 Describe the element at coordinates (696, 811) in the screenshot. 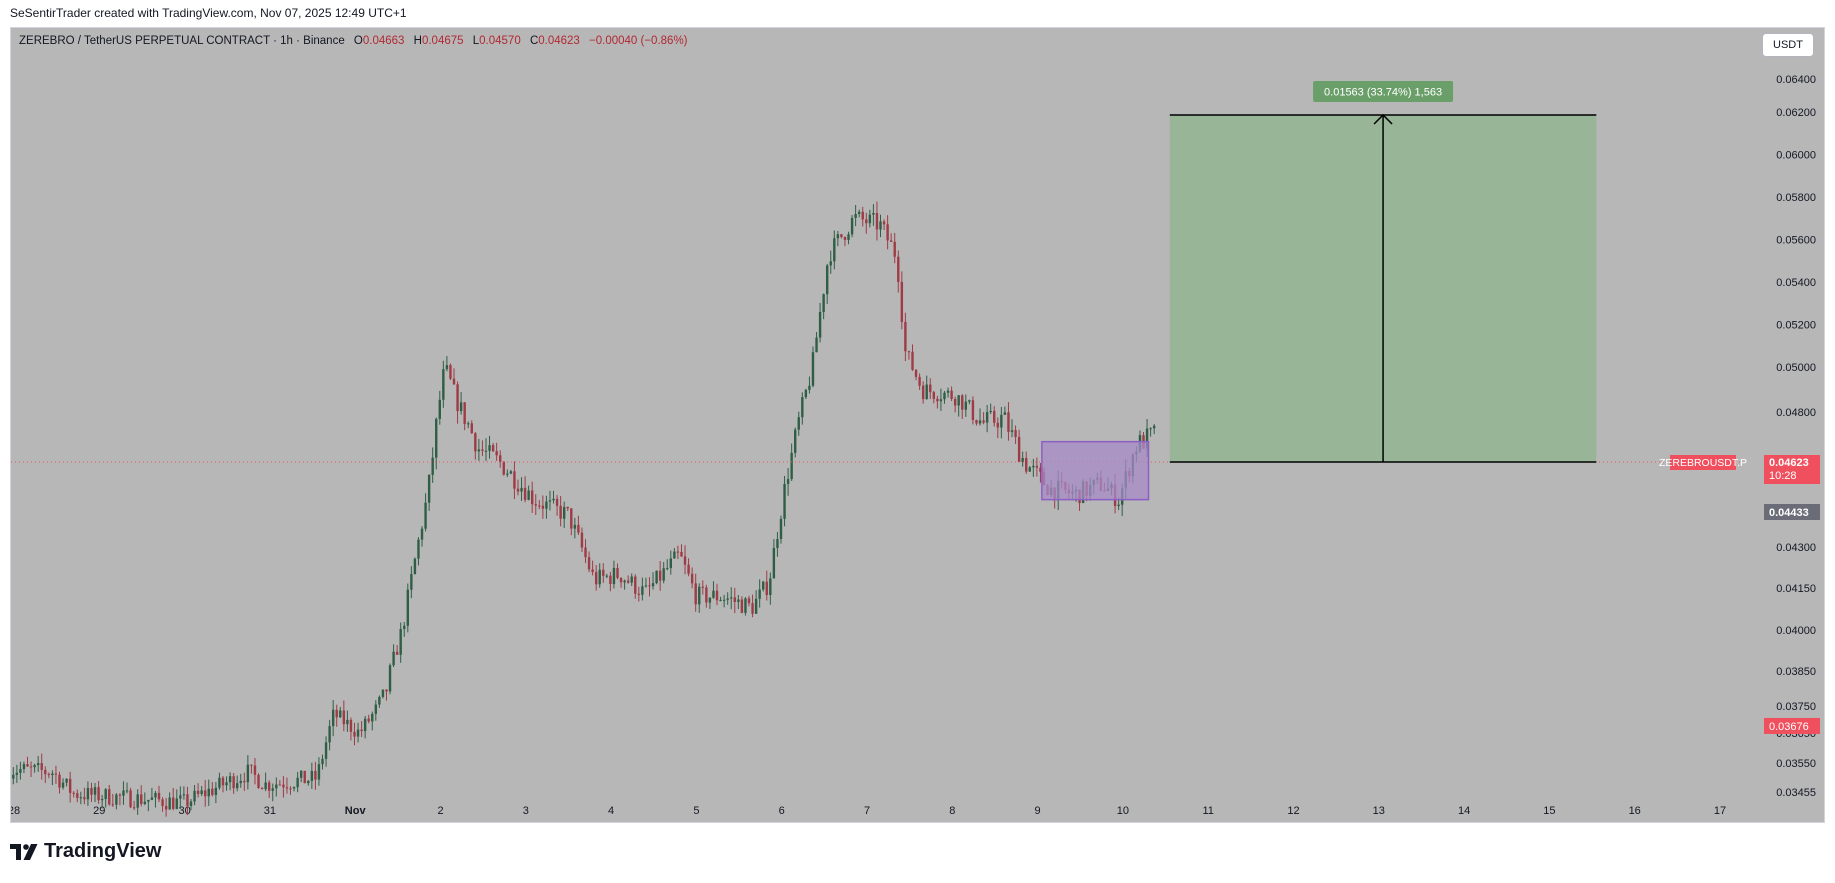

I see `x-tick-label: 5` at that location.